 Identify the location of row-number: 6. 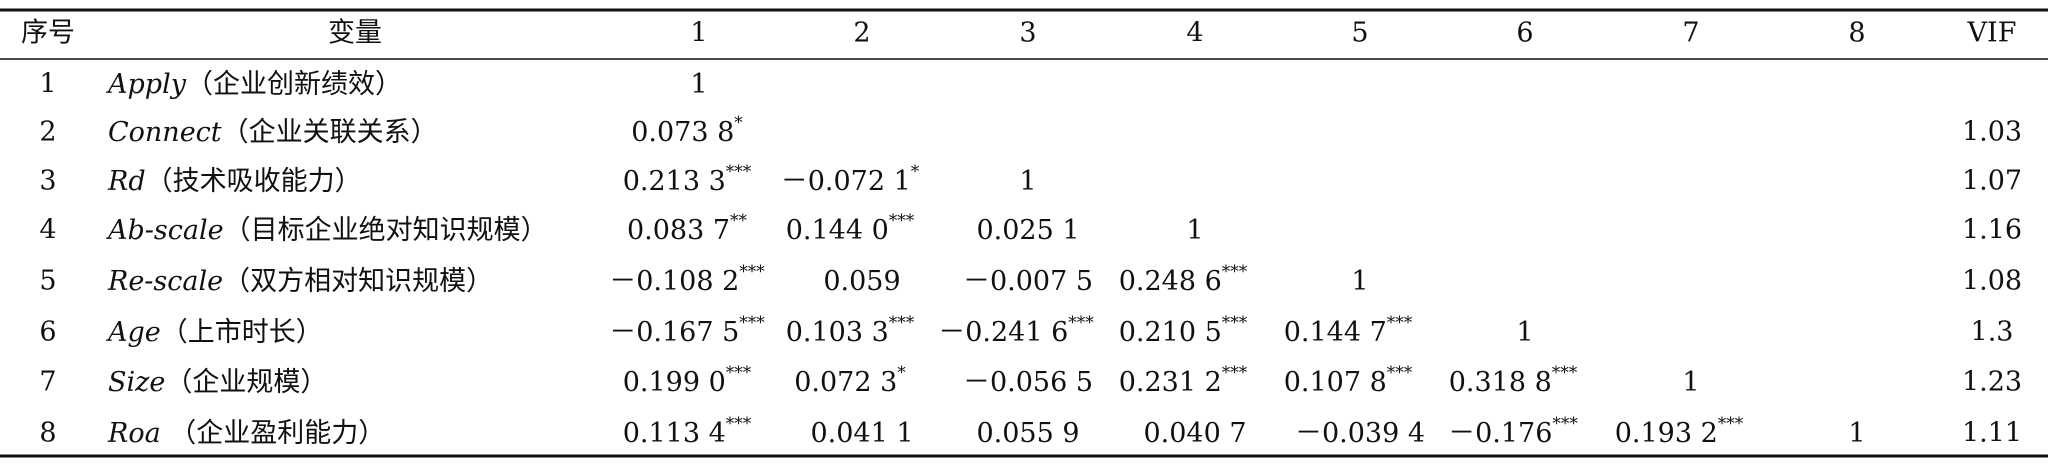
(47, 332).